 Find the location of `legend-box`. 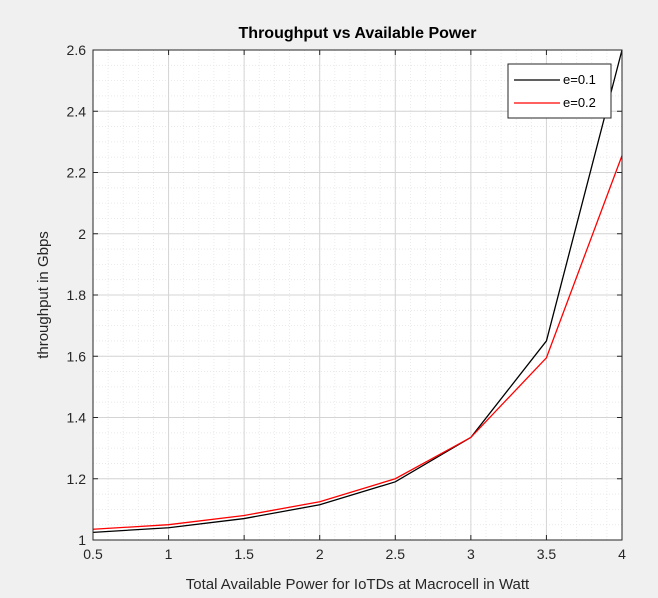

legend-box is located at coordinates (559, 91).